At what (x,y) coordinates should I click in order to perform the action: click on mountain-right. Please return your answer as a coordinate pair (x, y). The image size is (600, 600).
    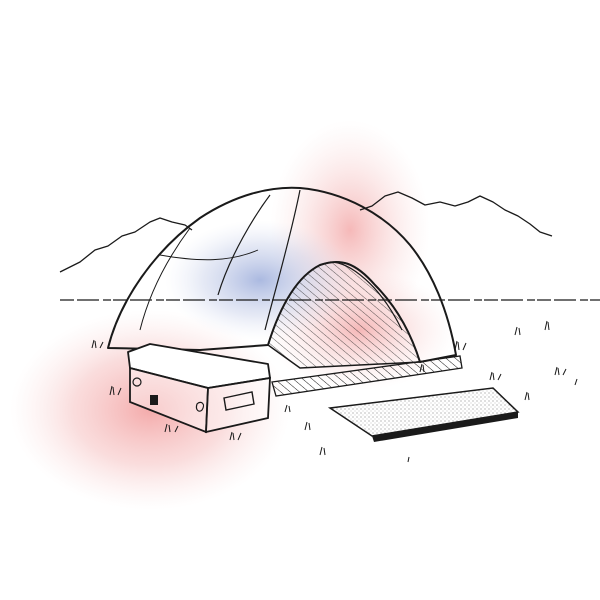
    Looking at the image, I should click on (456, 214).